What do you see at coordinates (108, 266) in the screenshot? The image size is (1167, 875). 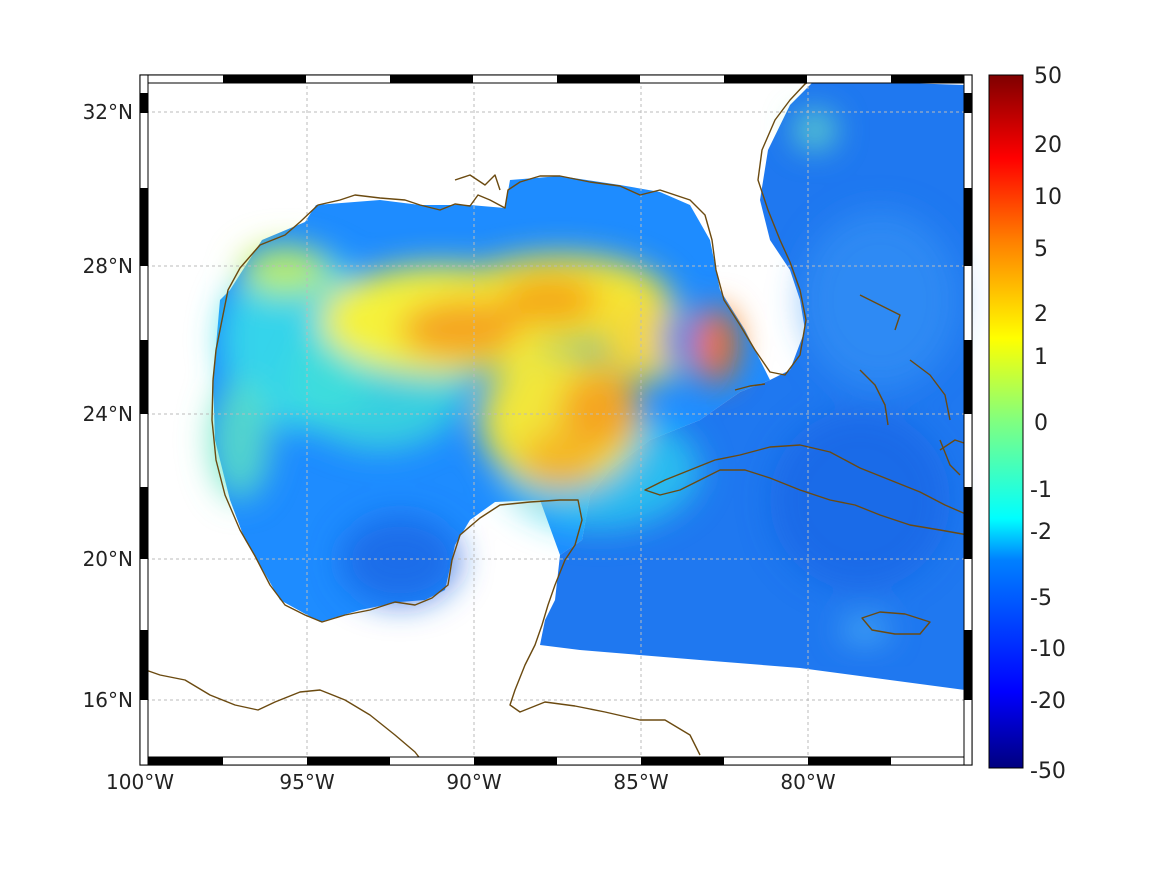 I see `lat-tick-label: 28°N` at bounding box center [108, 266].